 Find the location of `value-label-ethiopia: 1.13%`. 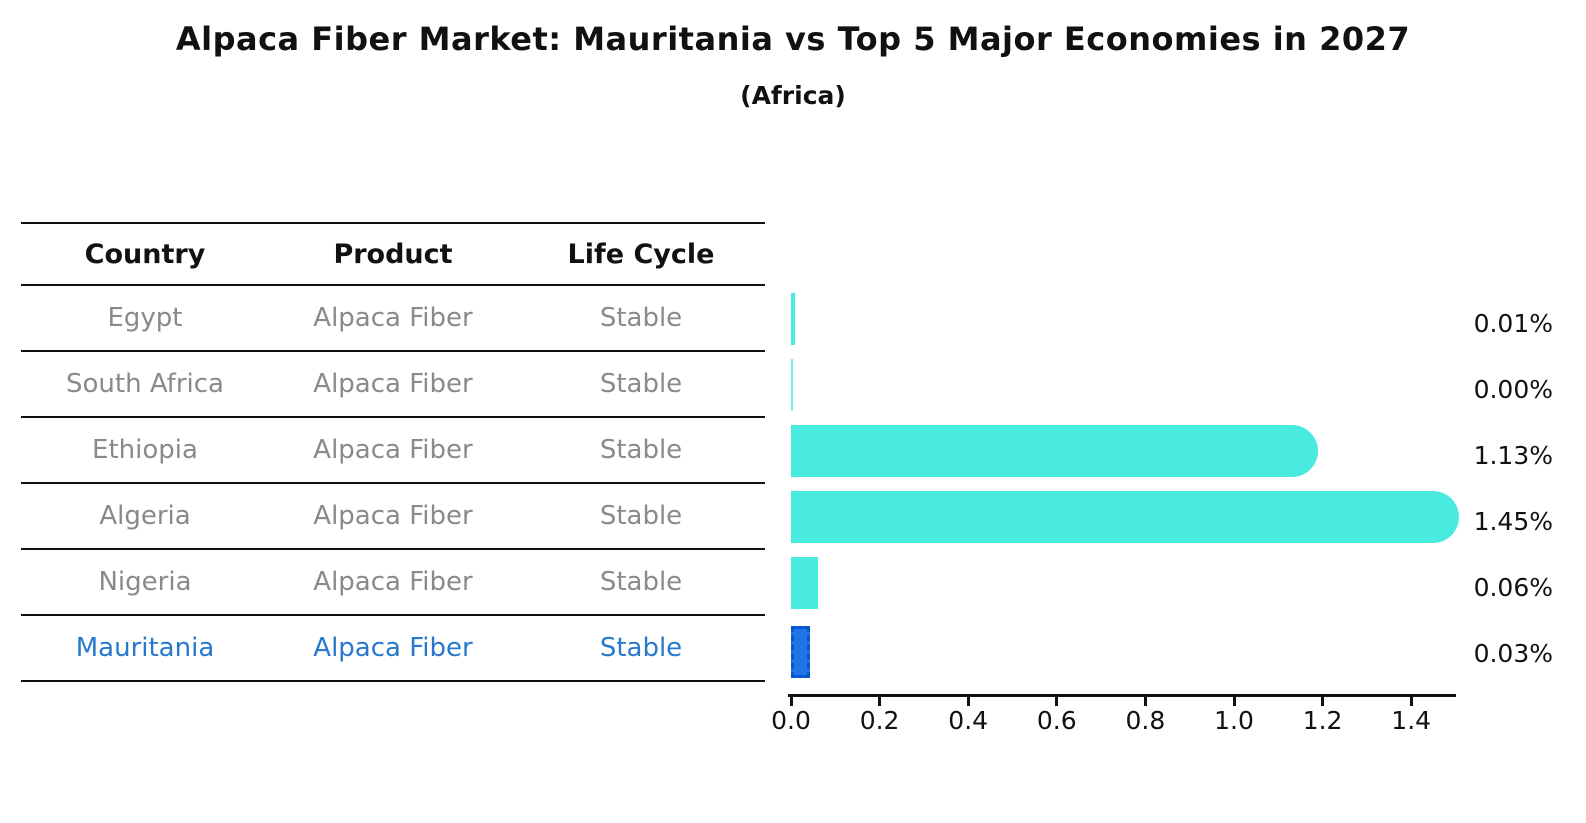

value-label-ethiopia: 1.13% is located at coordinates (1513, 455).